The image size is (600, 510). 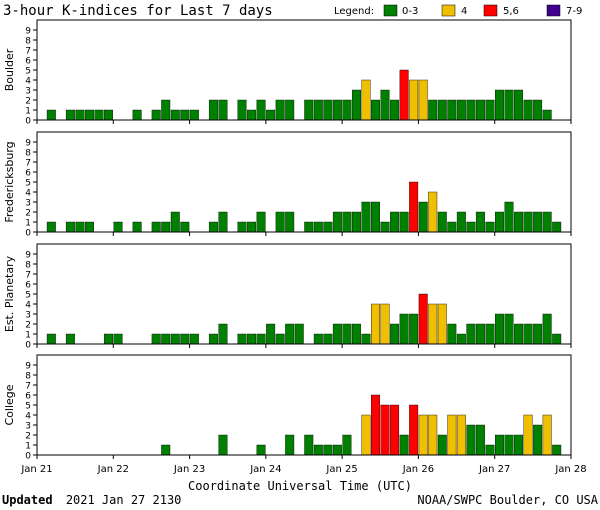 I want to click on footer-credit: NOAA/SWPC Boulder, CO USA, so click(x=507, y=500).